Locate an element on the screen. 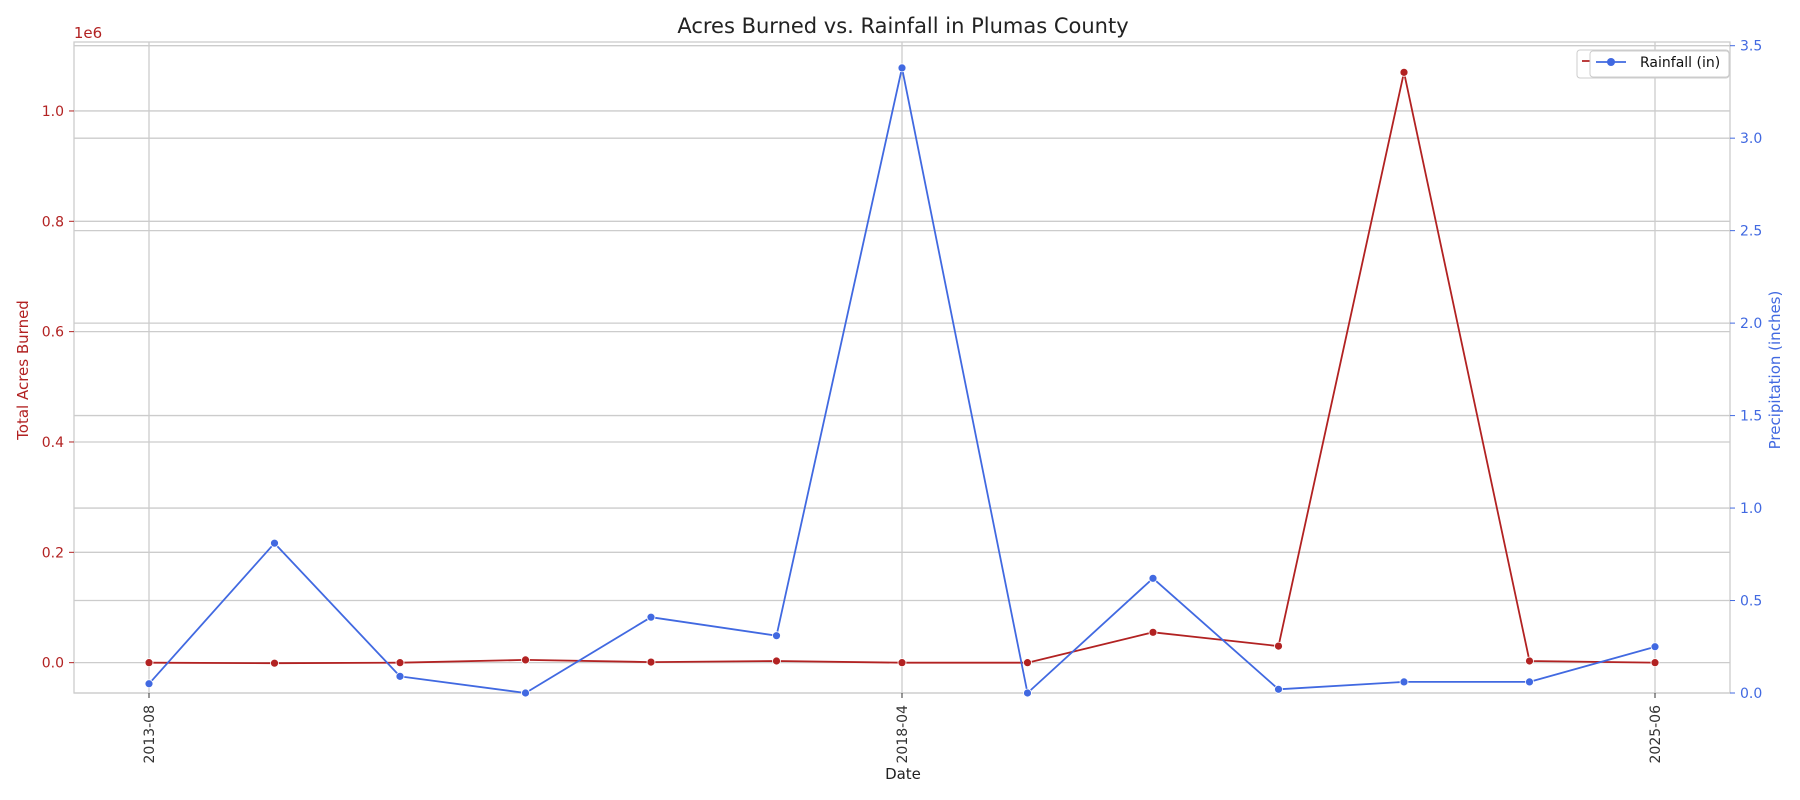 The image size is (1800, 800). left-tick-label: 0.2 is located at coordinates (53, 553).